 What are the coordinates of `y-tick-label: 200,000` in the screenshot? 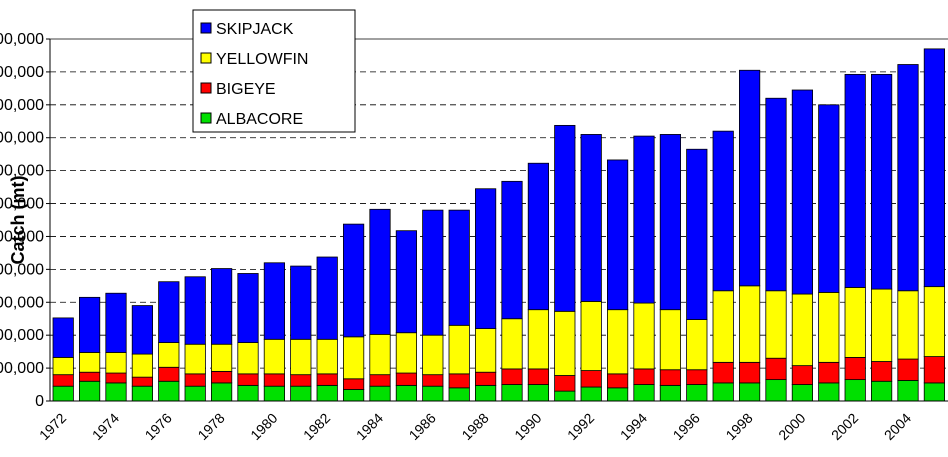 It's located at (22, 368).